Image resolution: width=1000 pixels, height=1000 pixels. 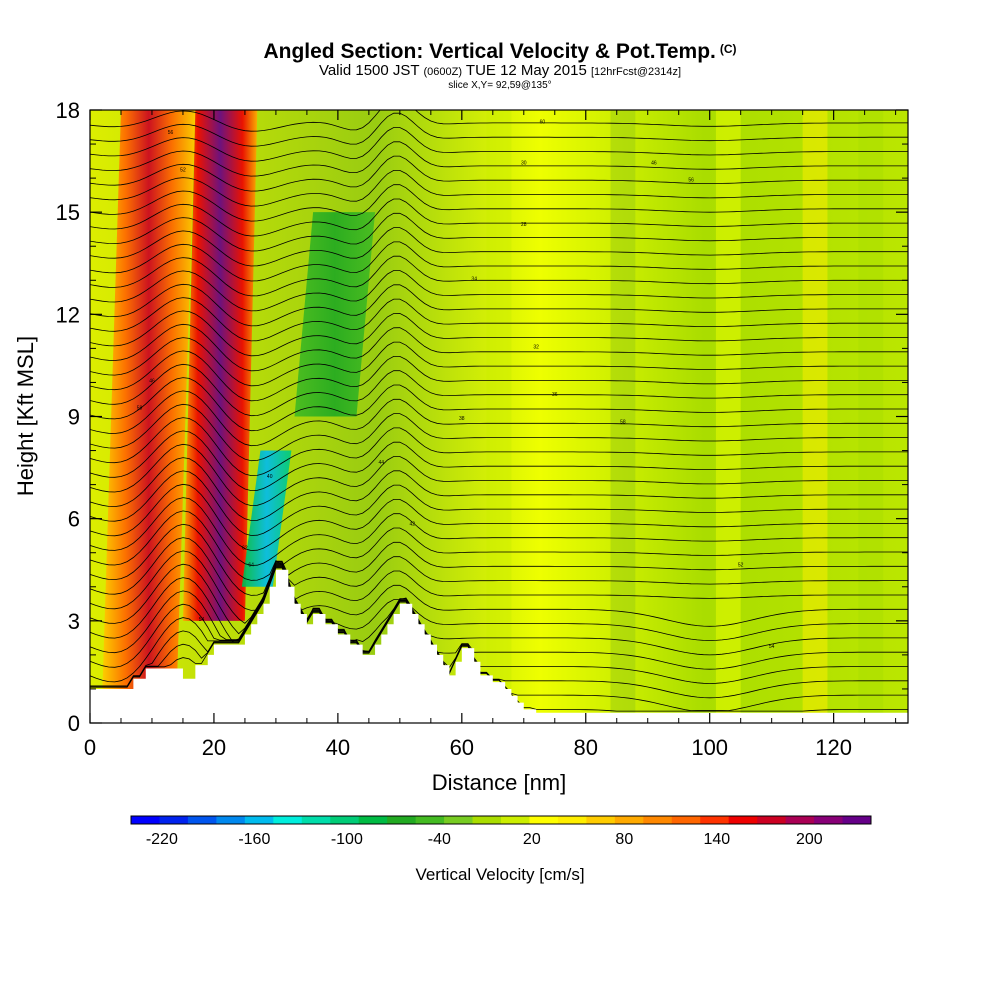 I want to click on colorbar: -220 -160 -100 -40 20 80 140 200, so click(x=501, y=831).